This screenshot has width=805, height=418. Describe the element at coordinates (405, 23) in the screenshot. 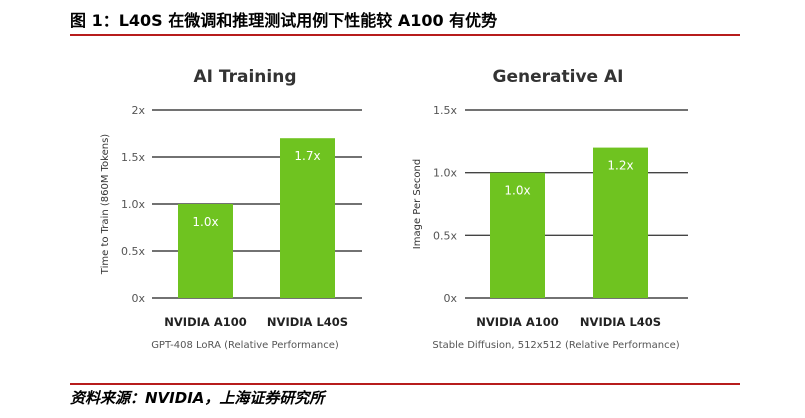

I see `figure-title: 图 1：L40S 在微调和推理测试用例下性能较 A100 有优势` at that location.